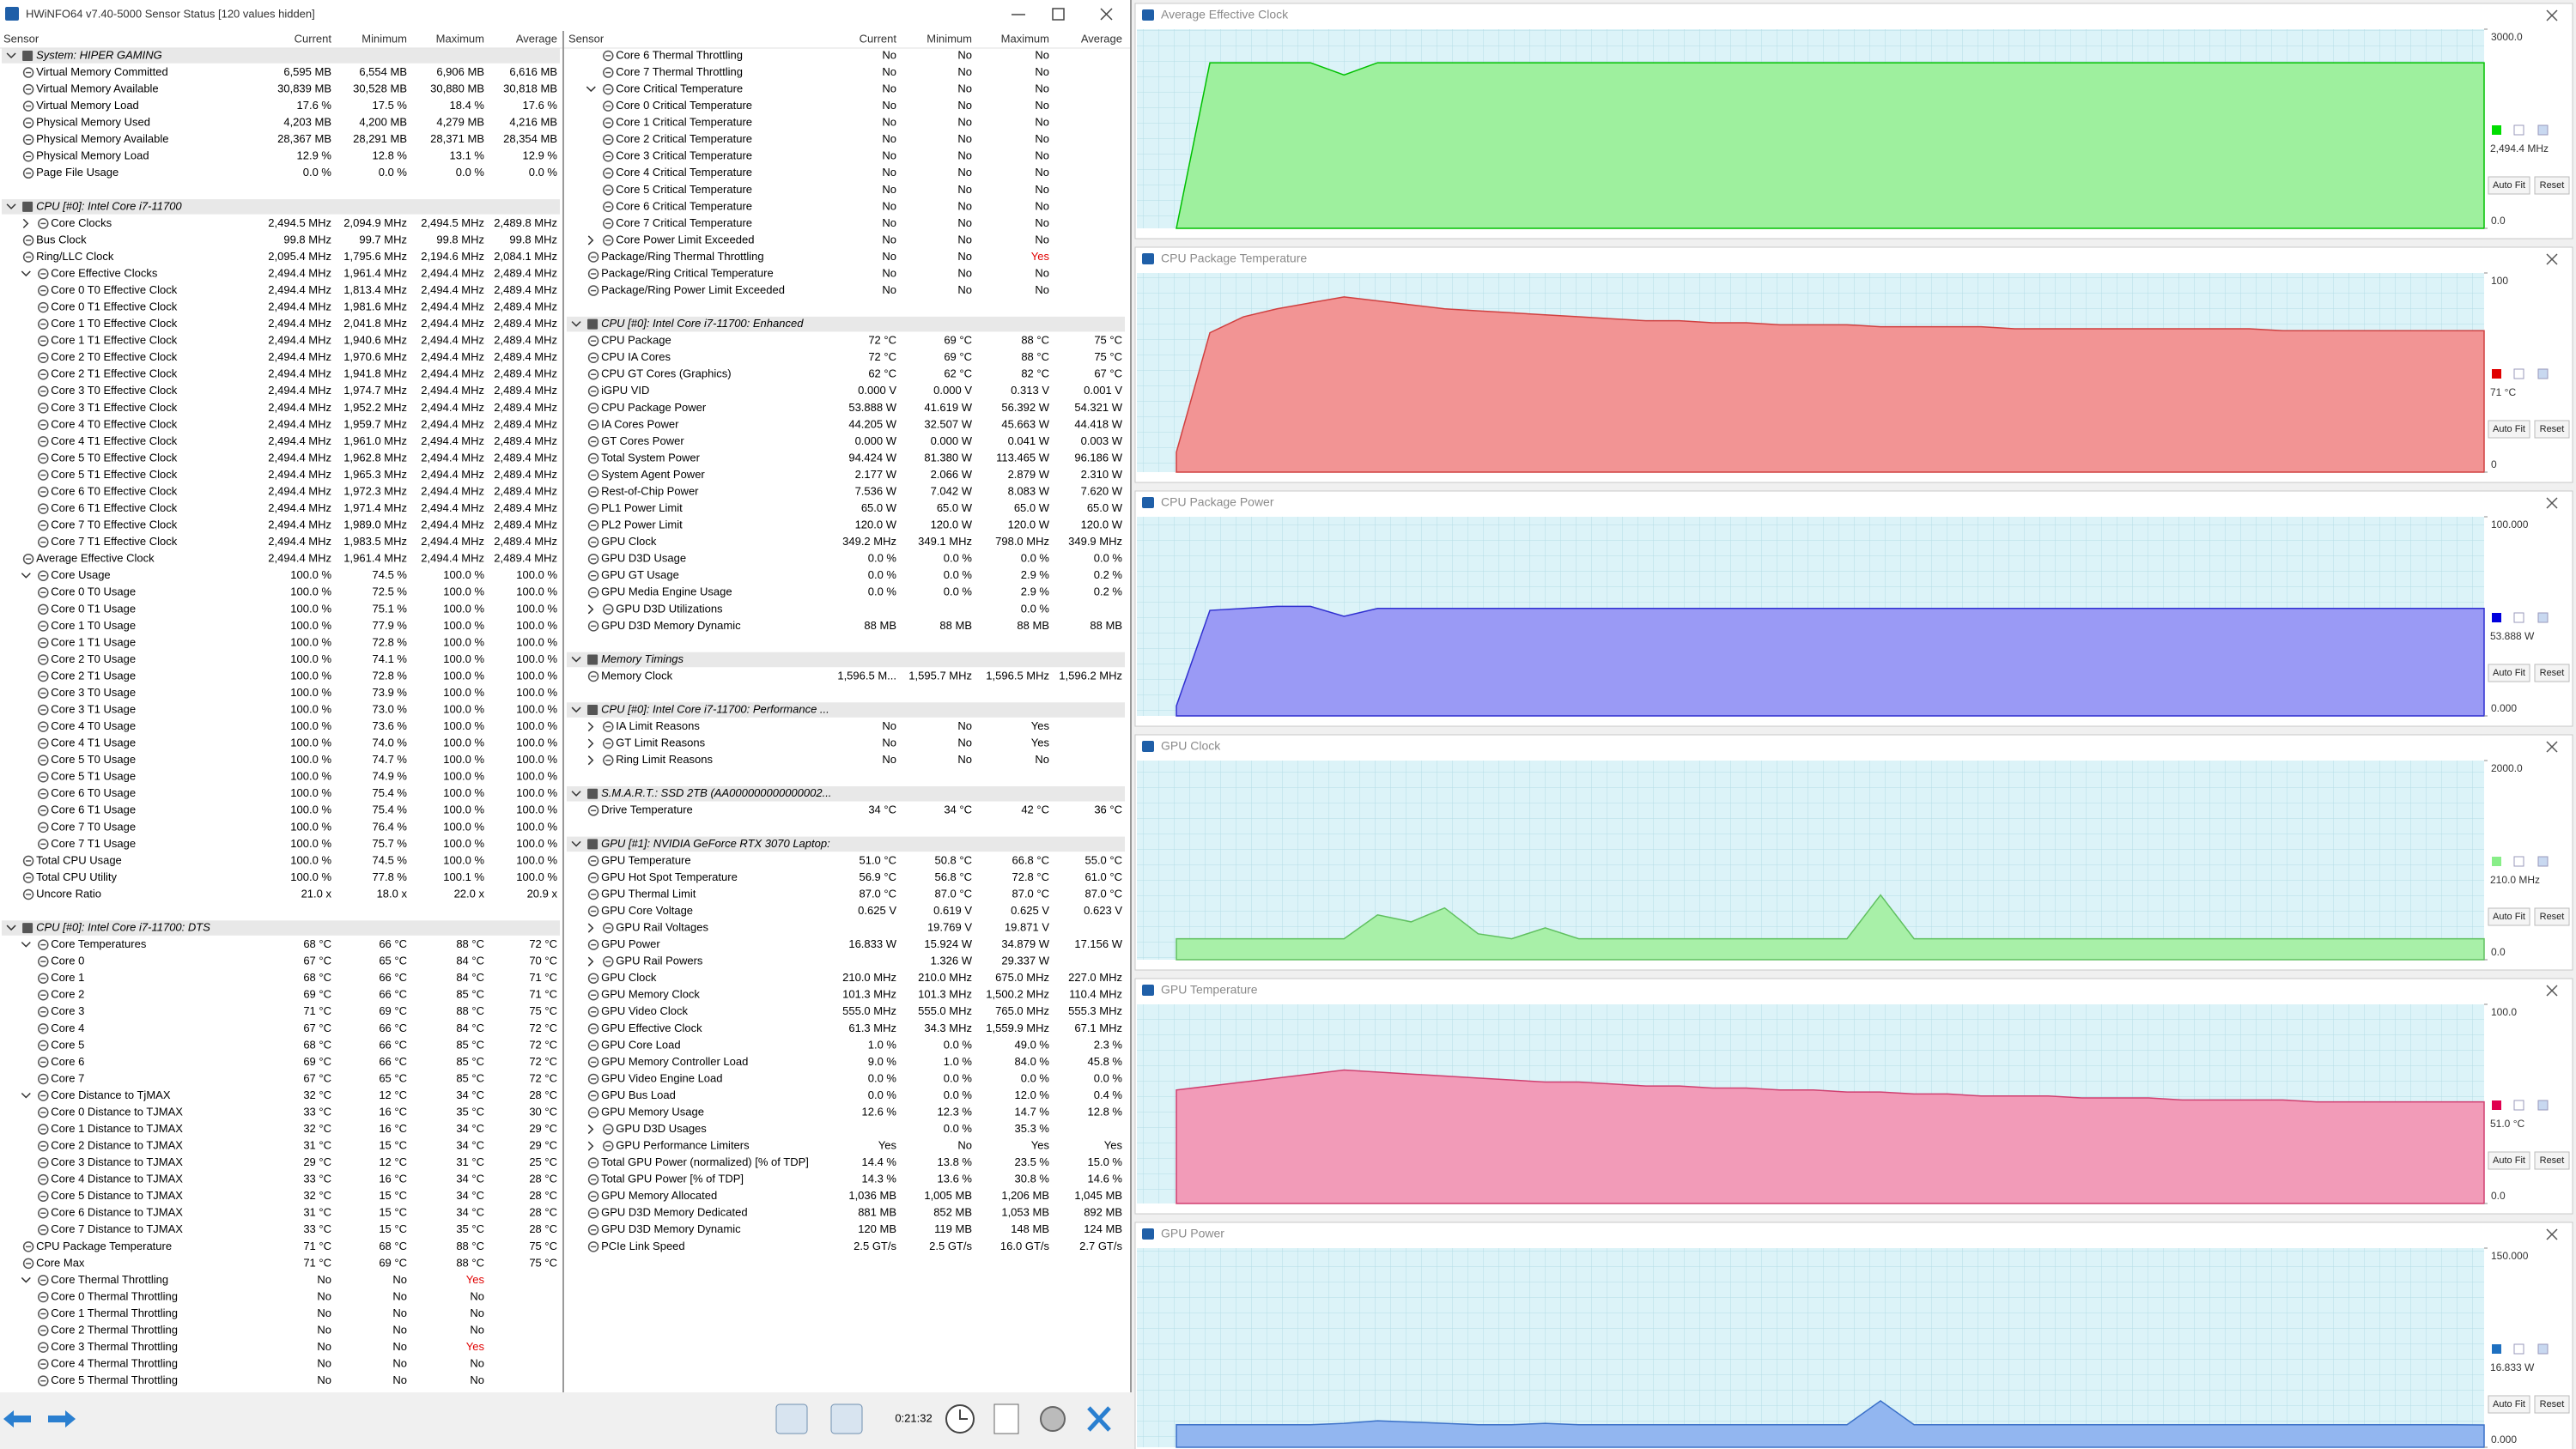 The image size is (2576, 1449). I want to click on sensor-value: 34 °C, so click(470, 1212).